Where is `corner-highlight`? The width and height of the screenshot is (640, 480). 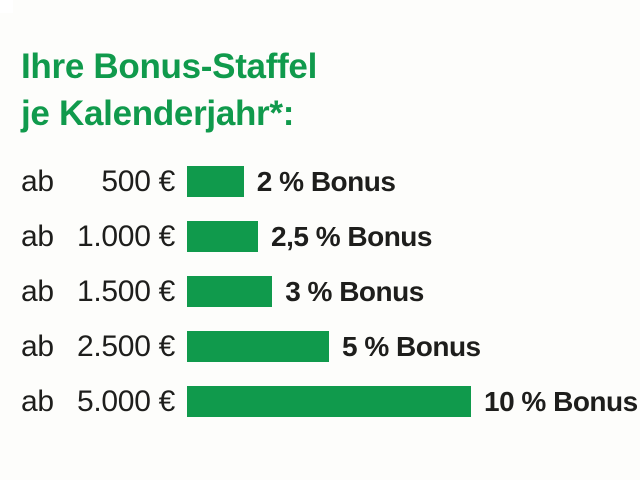
corner-highlight is located at coordinates (6, 6).